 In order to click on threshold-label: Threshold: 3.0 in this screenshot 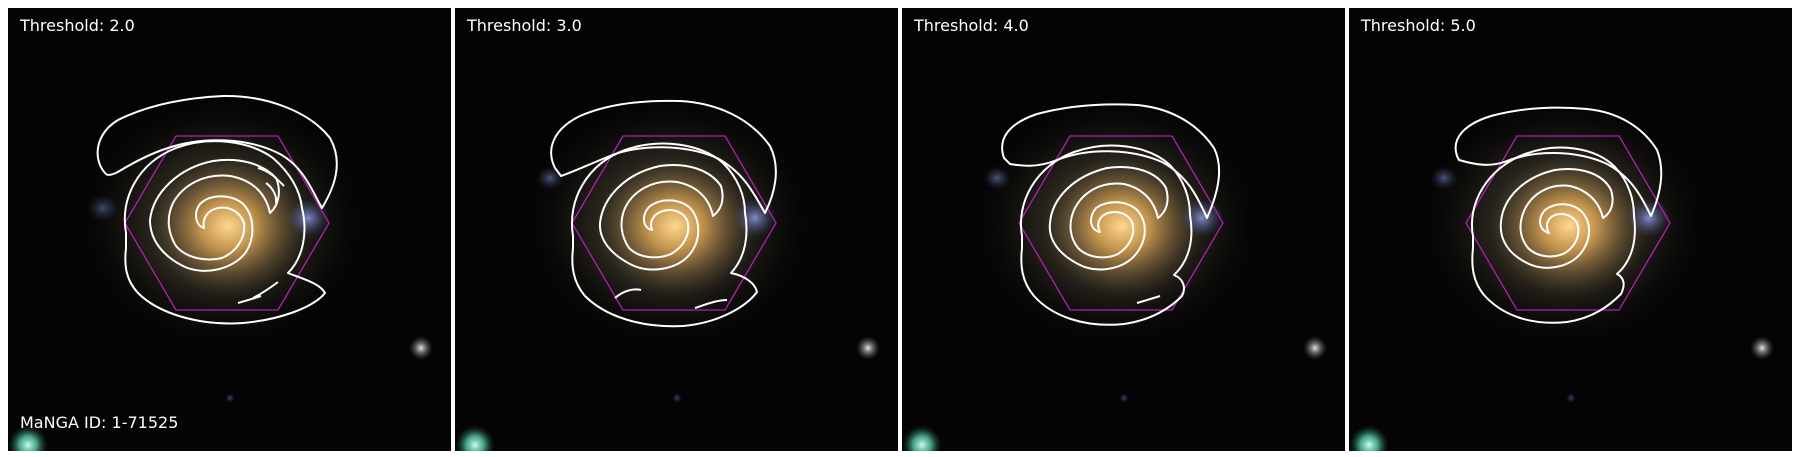, I will do `click(524, 25)`.